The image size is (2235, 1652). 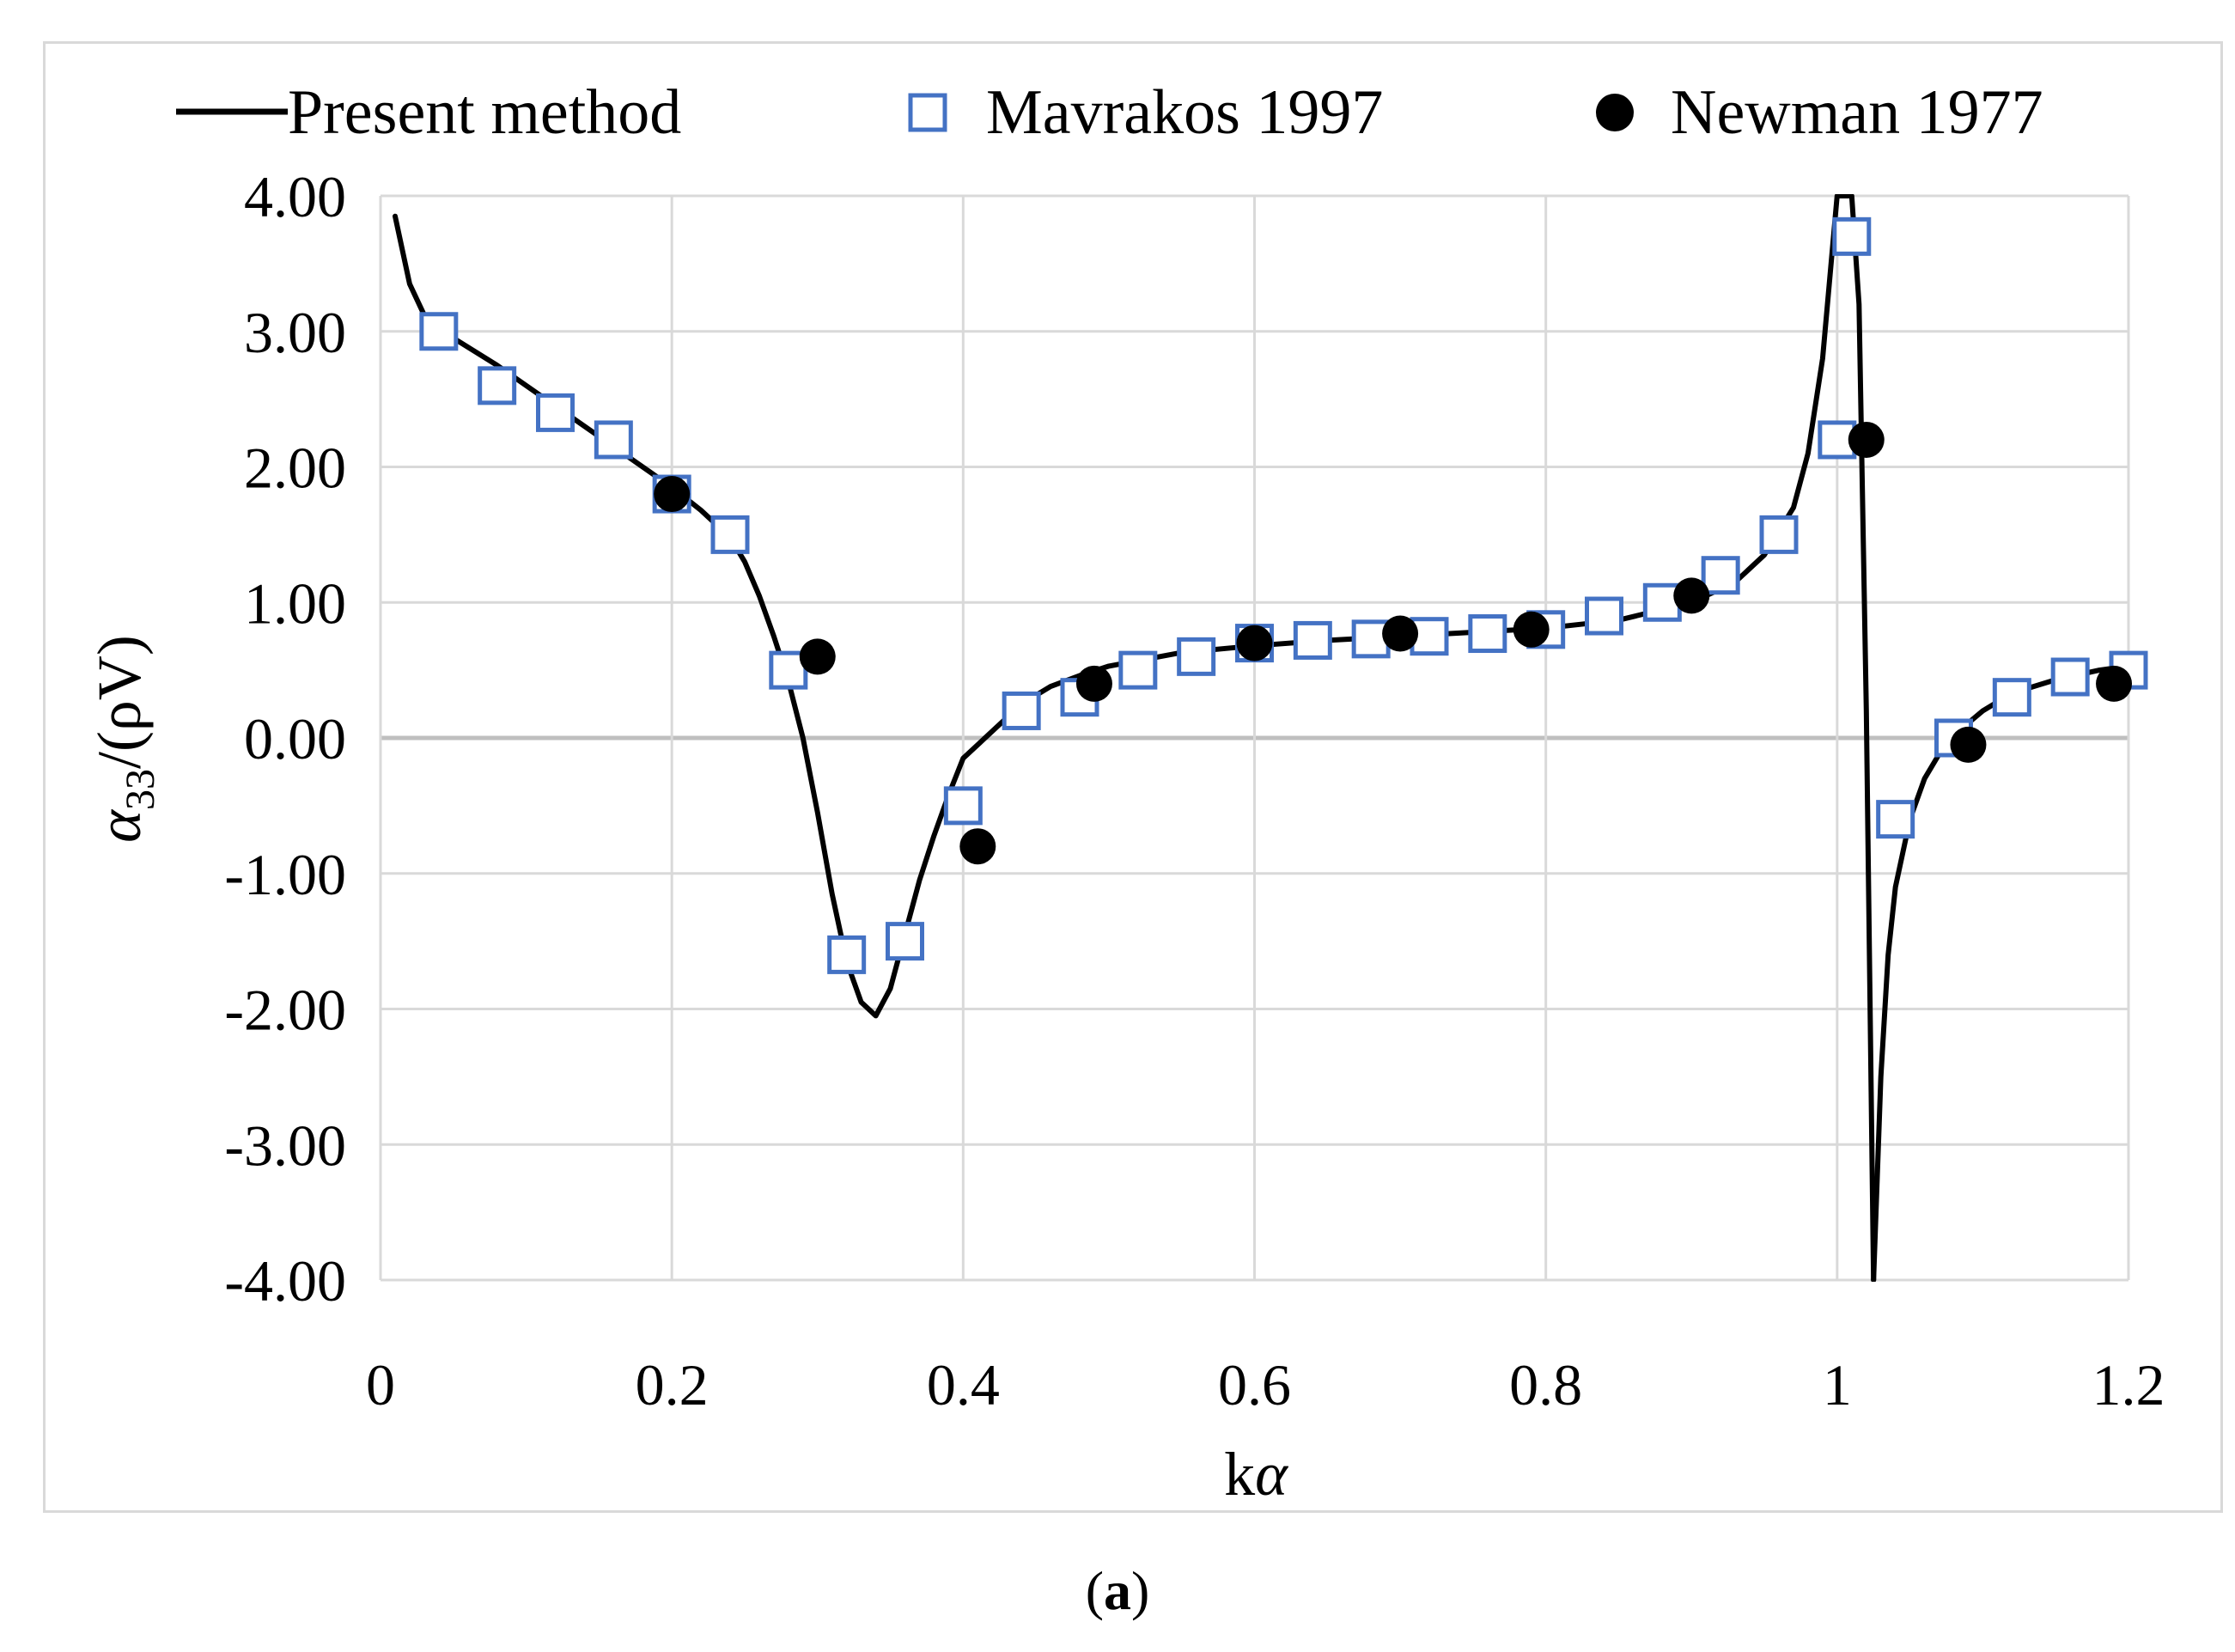 What do you see at coordinates (1272, 1475) in the screenshot?
I see `x-axis-title-italic: α` at bounding box center [1272, 1475].